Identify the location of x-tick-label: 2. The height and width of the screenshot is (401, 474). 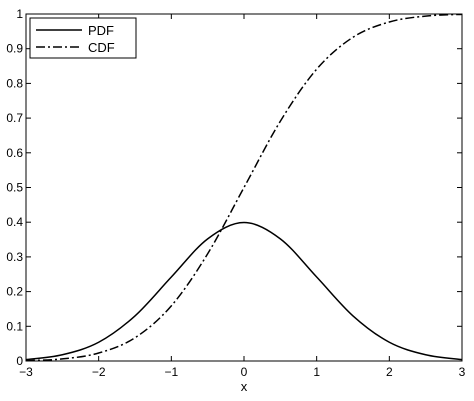
(389, 372).